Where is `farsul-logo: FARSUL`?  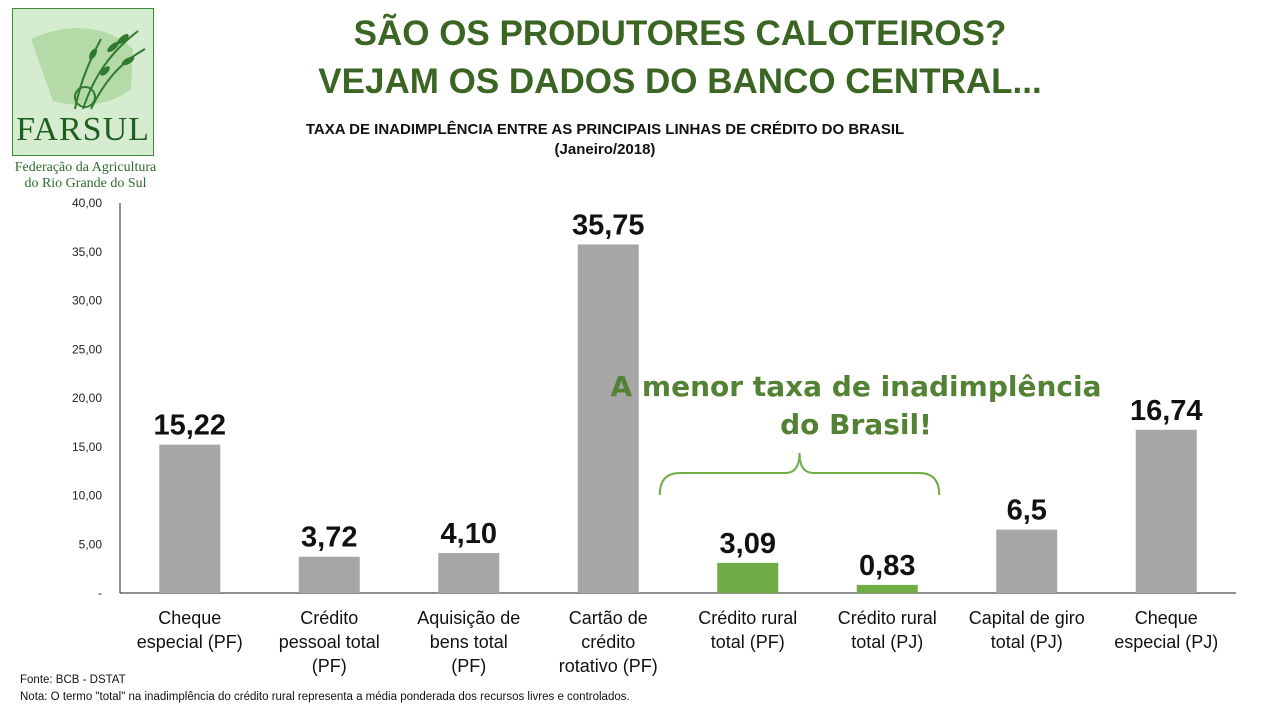 farsul-logo: FARSUL is located at coordinates (83, 82).